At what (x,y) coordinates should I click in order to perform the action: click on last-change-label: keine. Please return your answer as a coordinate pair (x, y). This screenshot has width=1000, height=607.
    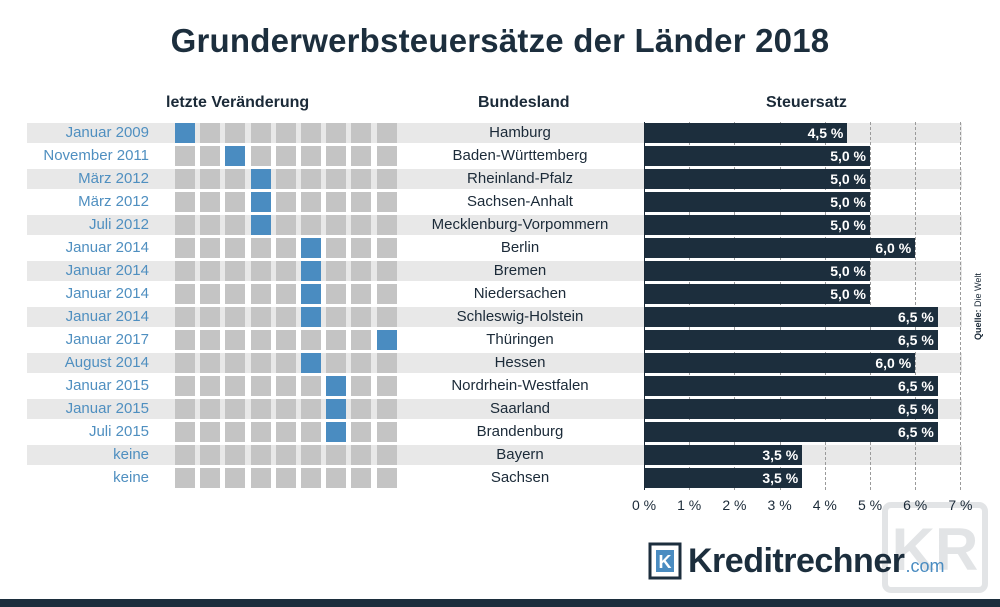
    Looking at the image, I should click on (131, 477).